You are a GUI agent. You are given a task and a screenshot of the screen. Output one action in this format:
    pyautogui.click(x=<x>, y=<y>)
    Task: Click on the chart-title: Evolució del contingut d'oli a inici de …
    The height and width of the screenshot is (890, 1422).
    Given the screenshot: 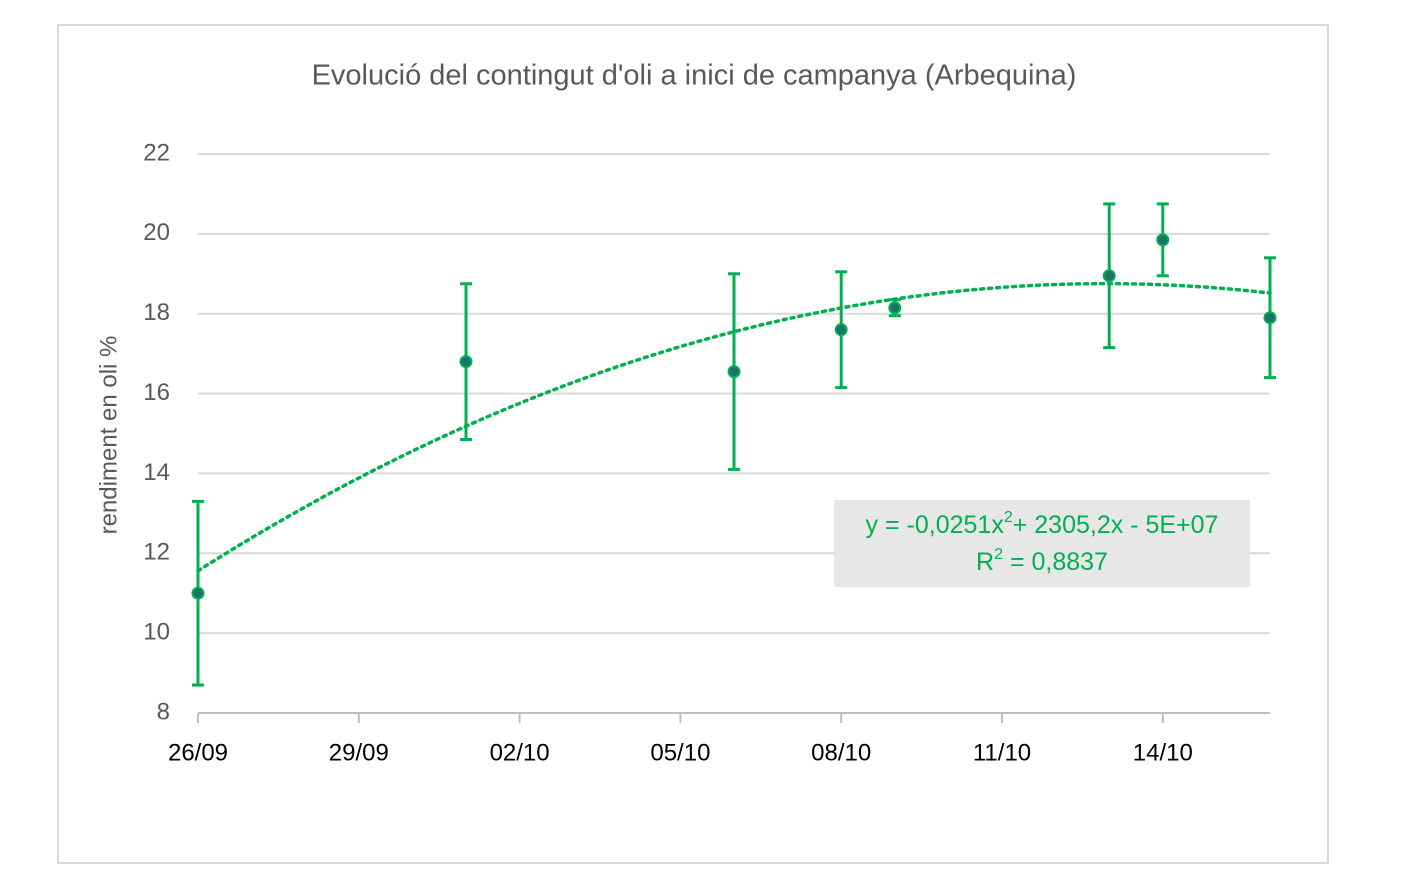 What is the action you would take?
    pyautogui.click(x=694, y=76)
    